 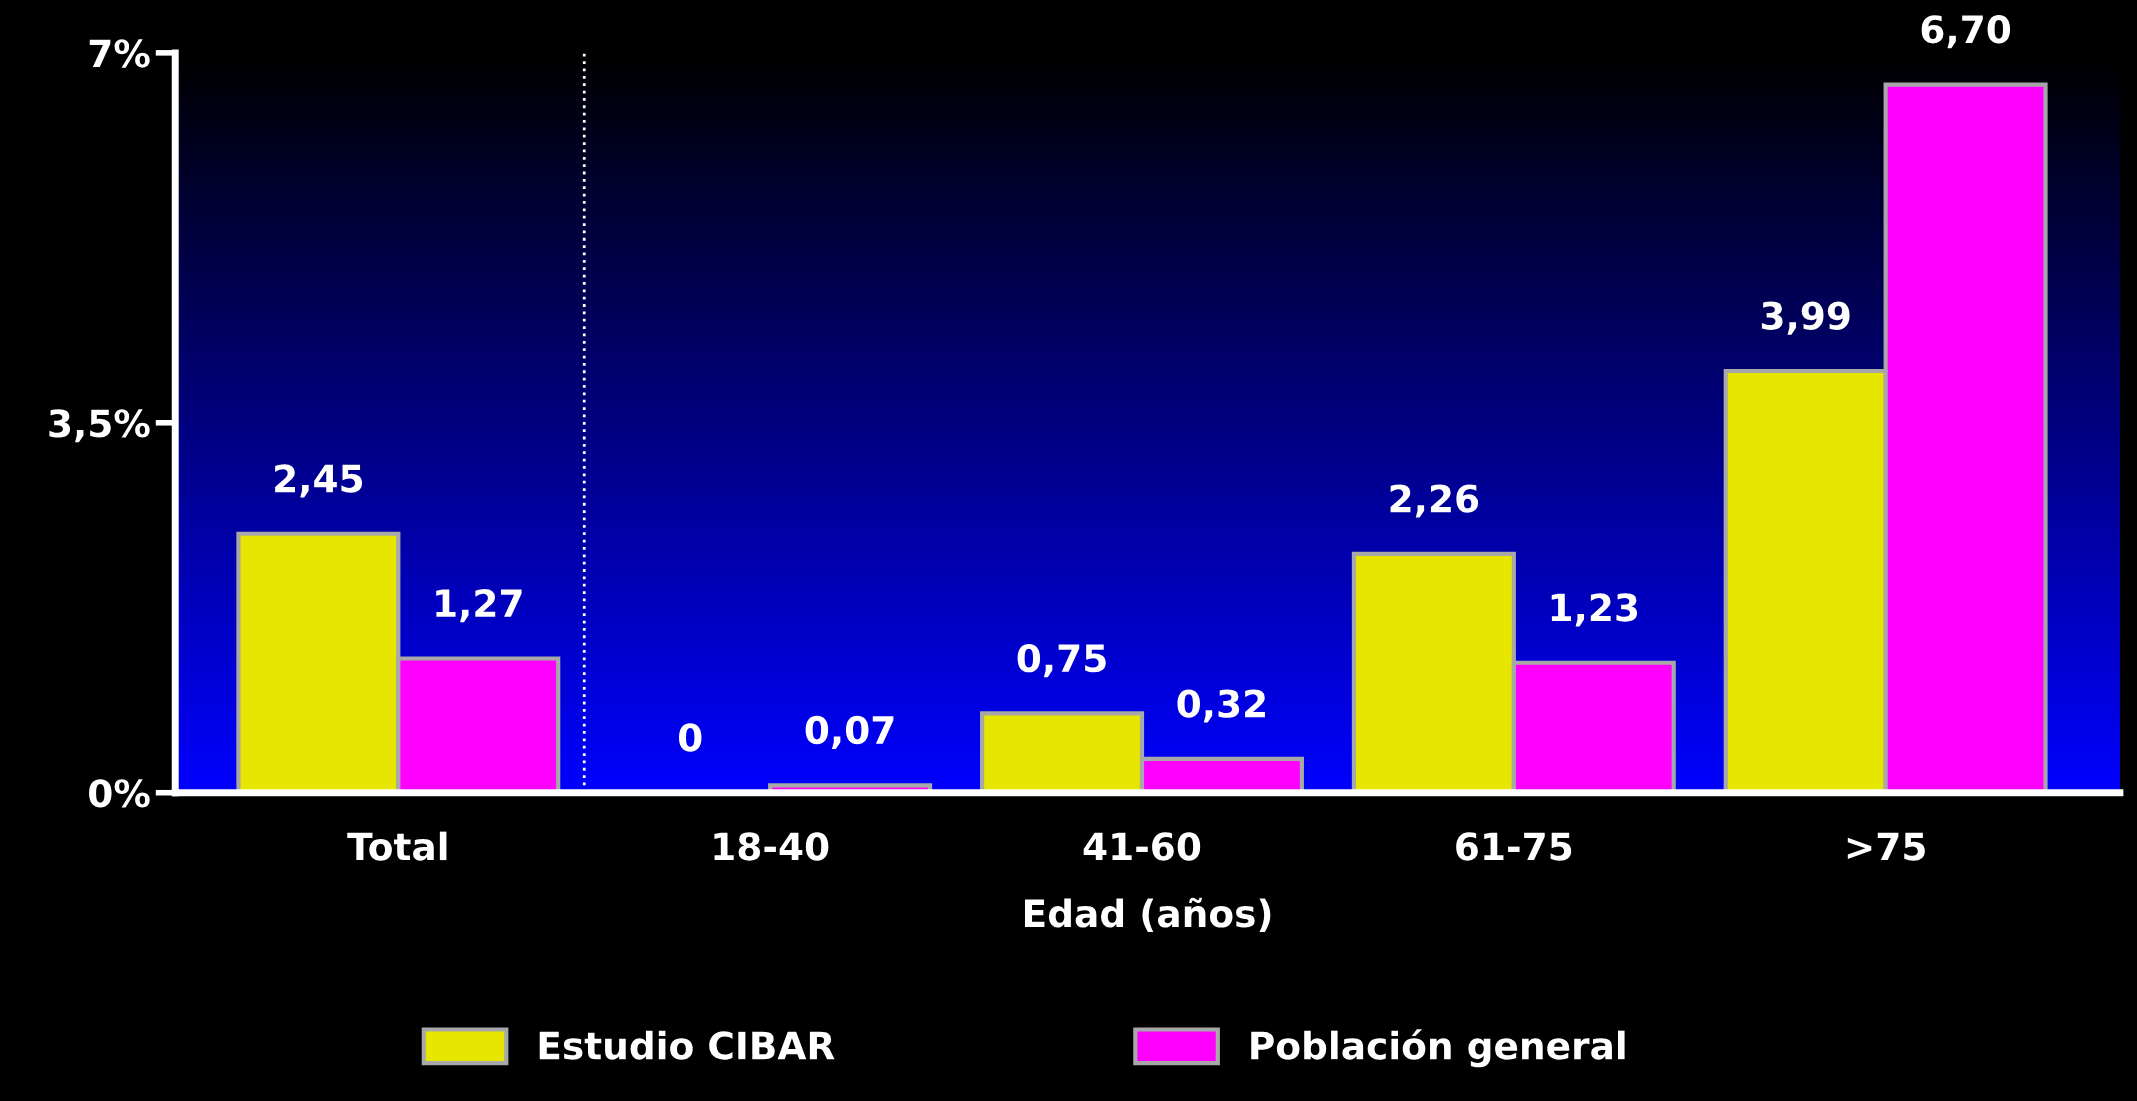 I want to click on x-tick-label: 18-40, so click(x=771, y=846).